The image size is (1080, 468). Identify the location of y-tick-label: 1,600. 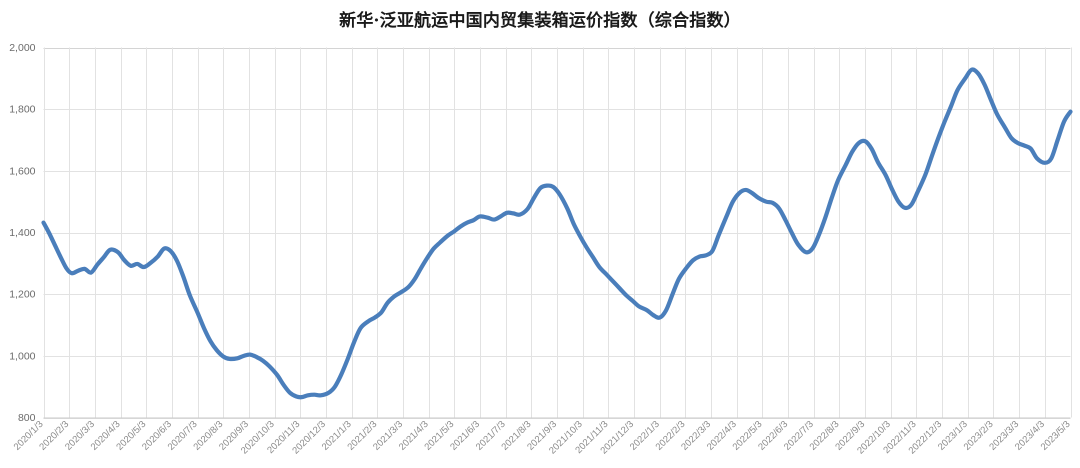
(22, 171).